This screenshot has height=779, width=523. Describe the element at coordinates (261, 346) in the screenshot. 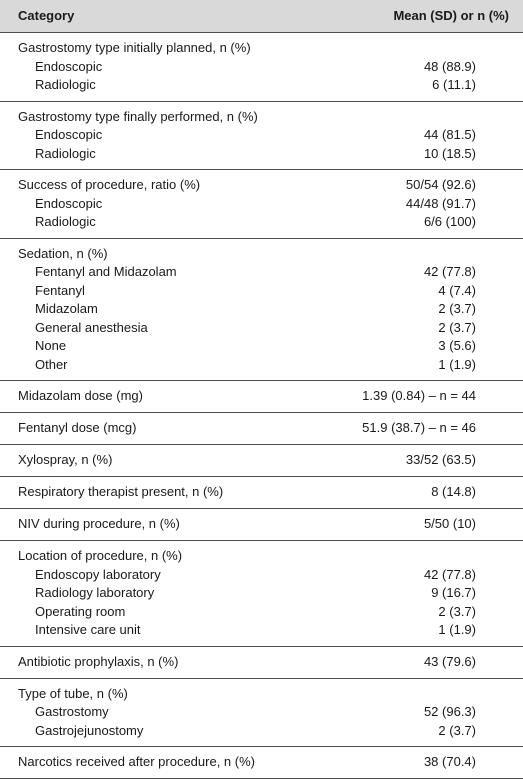

I see `table-subrow: None 3 (5.6)` at that location.